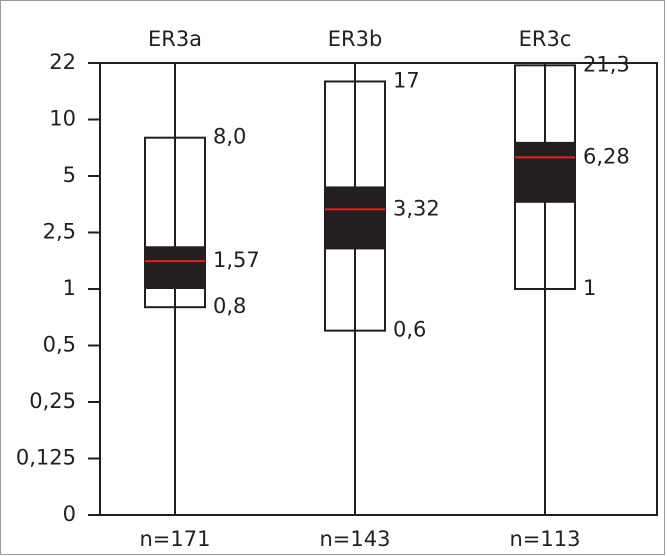 The height and width of the screenshot is (556, 667). What do you see at coordinates (175, 539) in the screenshot?
I see `n-label: n=171` at bounding box center [175, 539].